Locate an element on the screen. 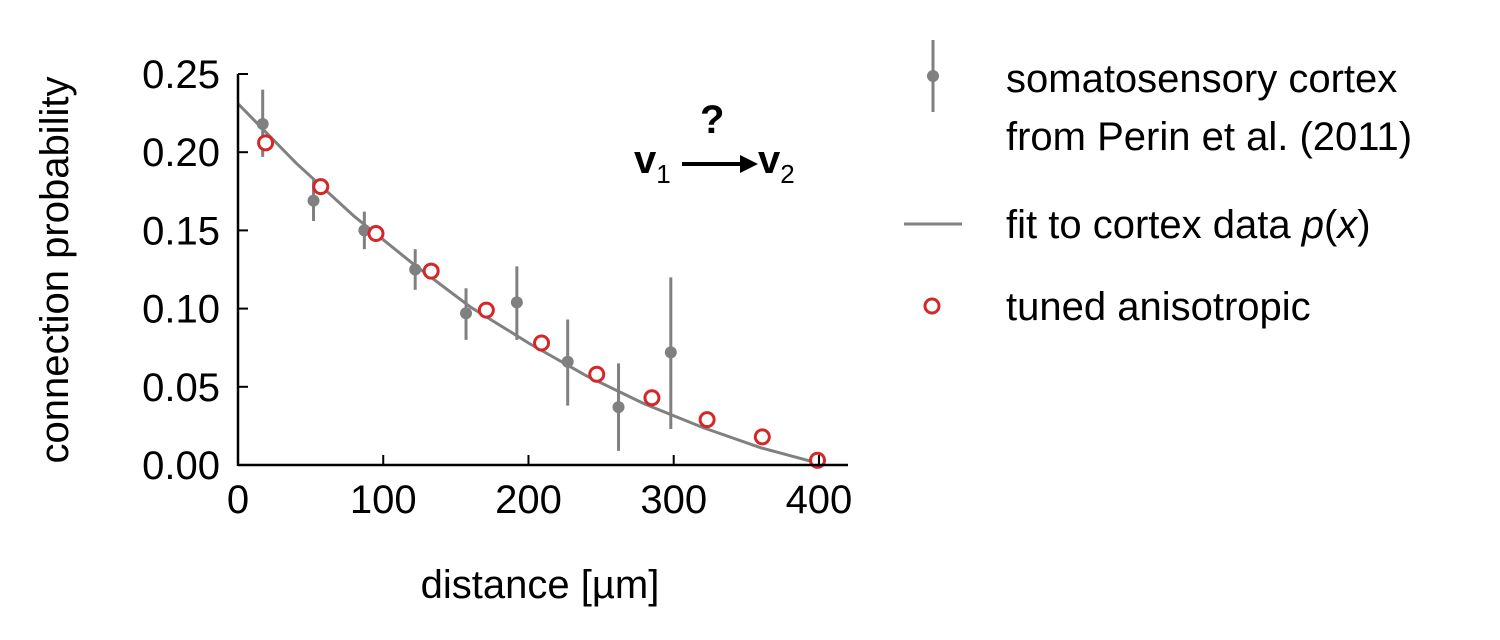 The width and height of the screenshot is (1500, 640). legend-line-icon is located at coordinates (933, 224).